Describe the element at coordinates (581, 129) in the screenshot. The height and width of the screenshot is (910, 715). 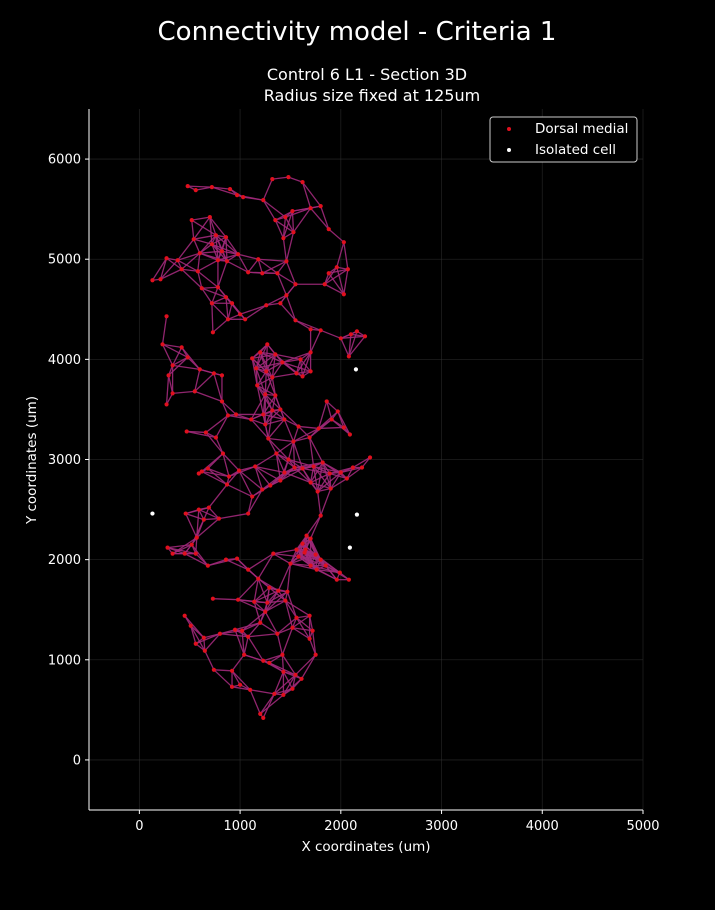
I see `legend-label-dorsal-medial: Dorsal medial` at that location.